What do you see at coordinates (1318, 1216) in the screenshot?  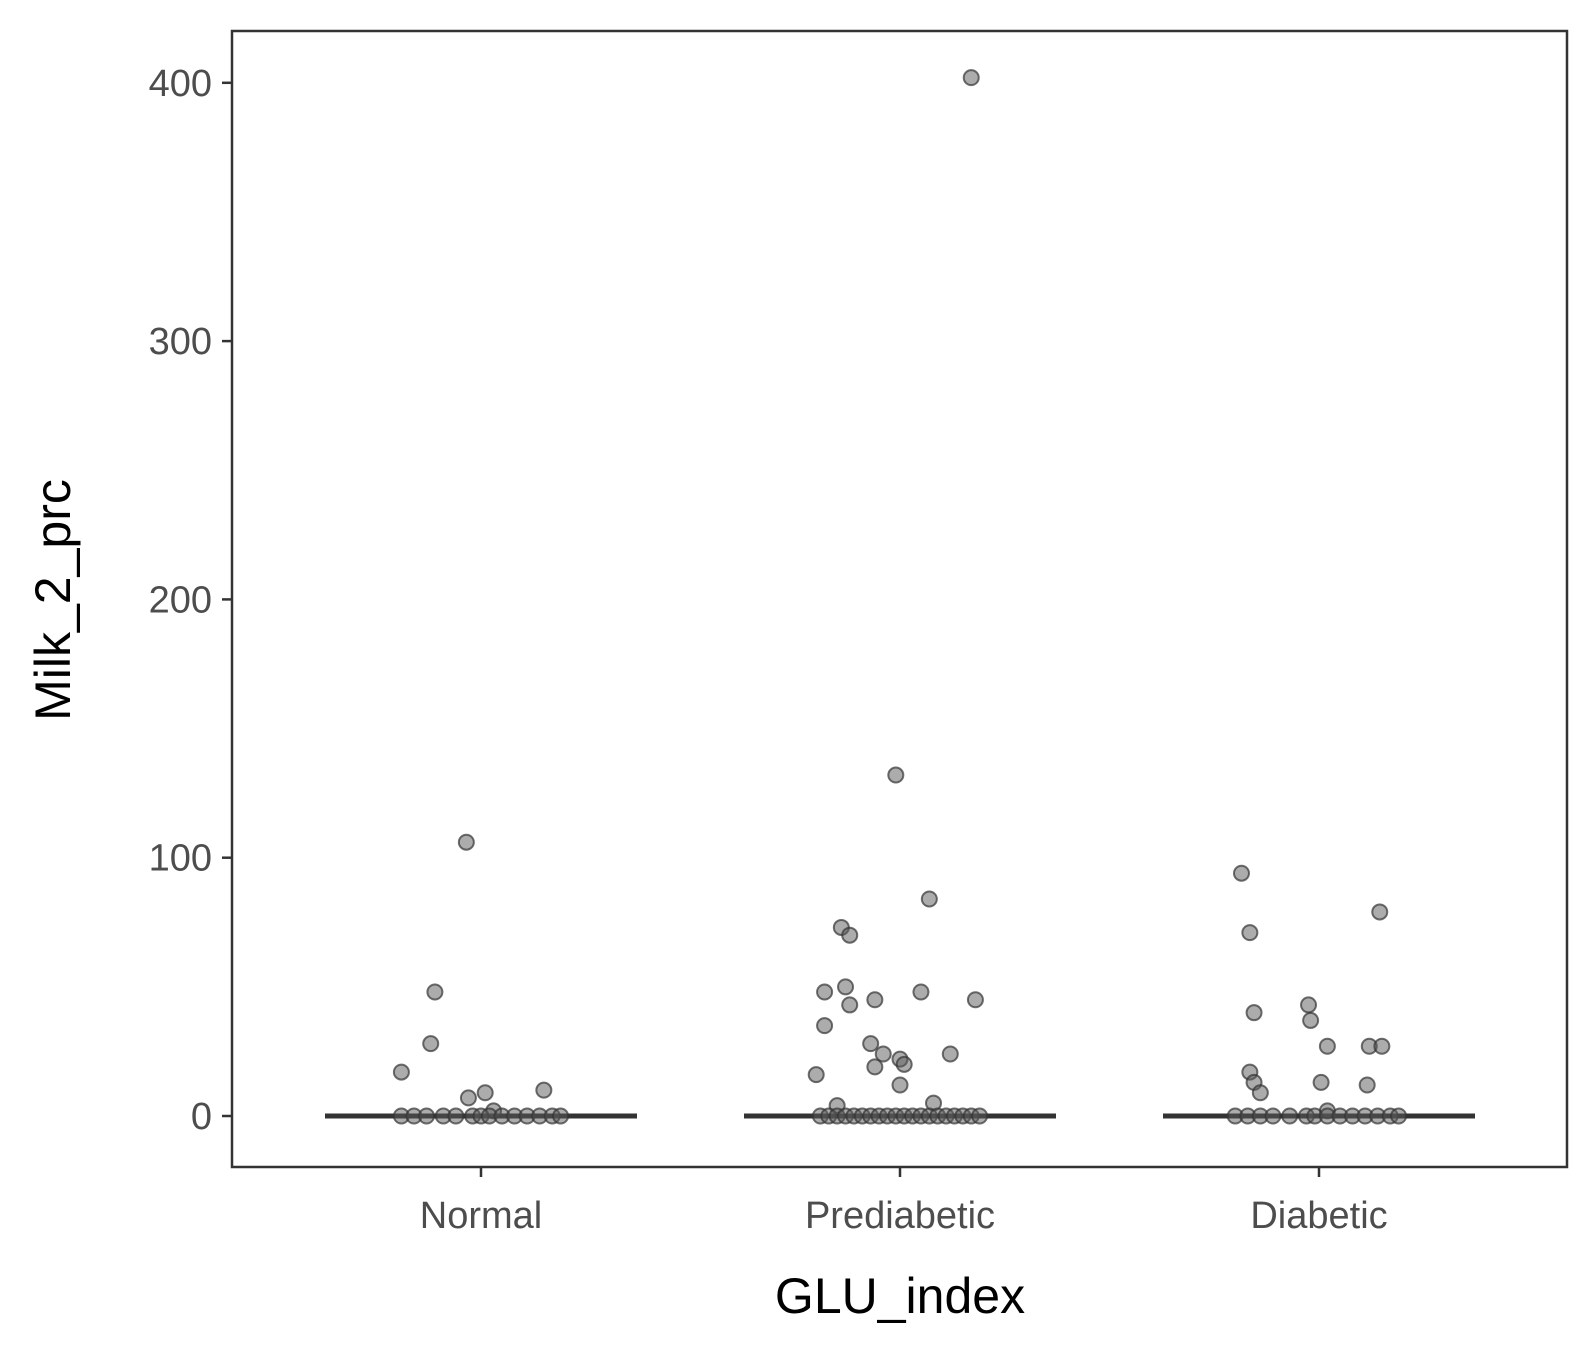 I see `x-tick-label: Diabetic` at bounding box center [1318, 1216].